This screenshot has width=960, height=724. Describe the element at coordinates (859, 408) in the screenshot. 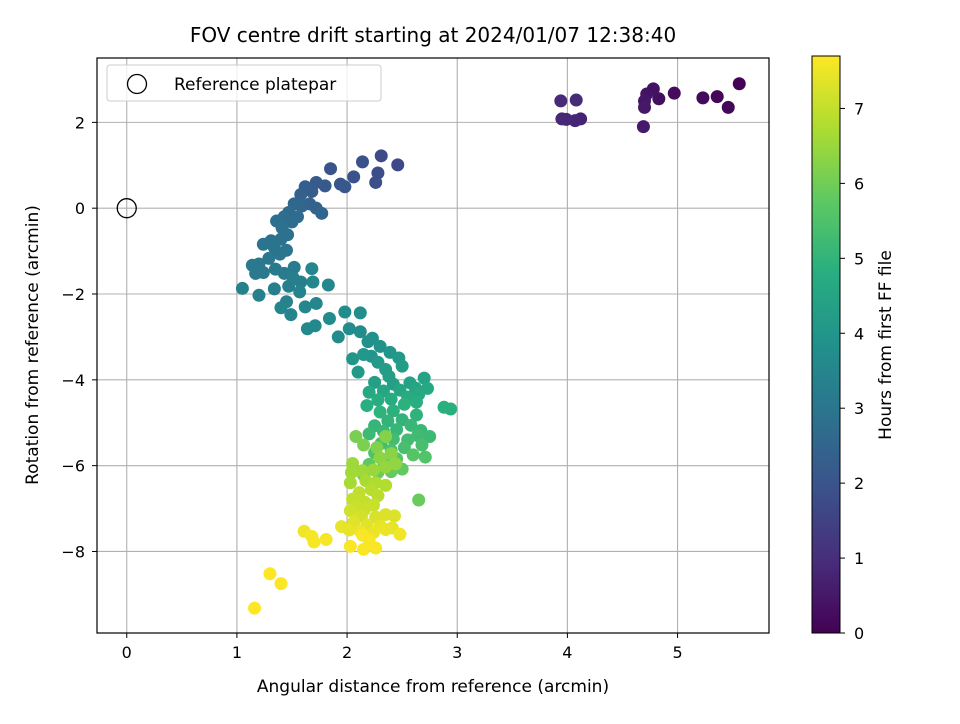

I see `colorbar-tick-label: 3` at that location.